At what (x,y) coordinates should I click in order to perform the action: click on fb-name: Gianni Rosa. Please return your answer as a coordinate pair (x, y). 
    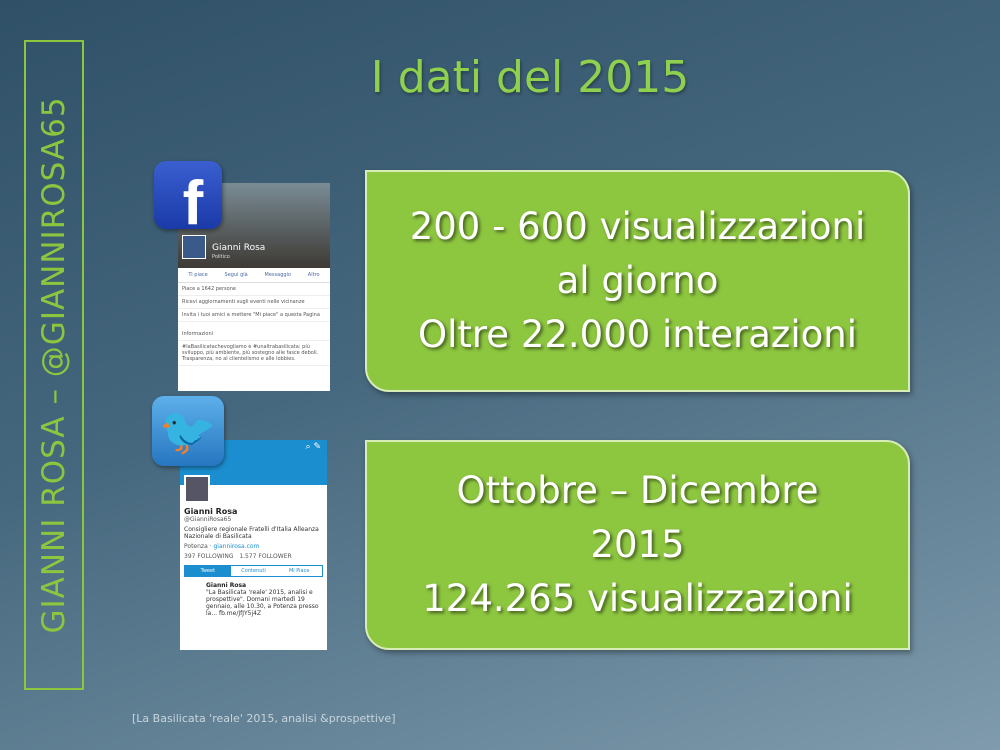
    Looking at the image, I should click on (239, 248).